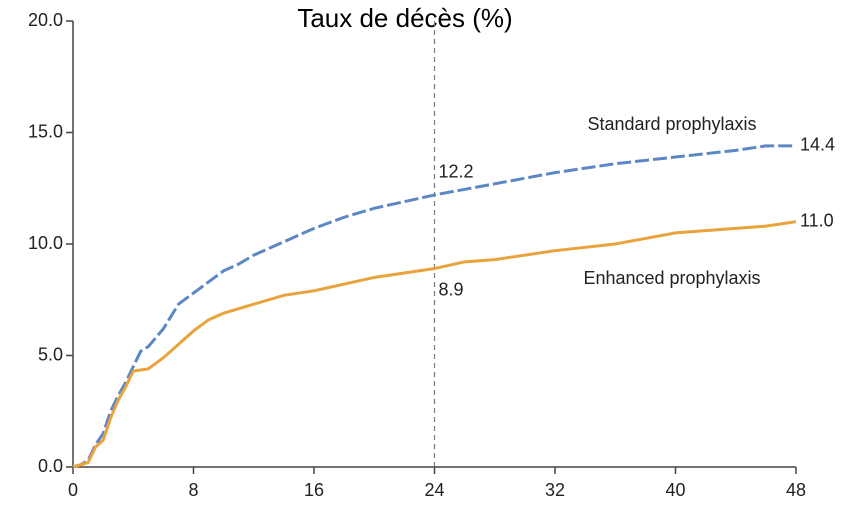  I want to click on x-tick-label: 8, so click(193, 490).